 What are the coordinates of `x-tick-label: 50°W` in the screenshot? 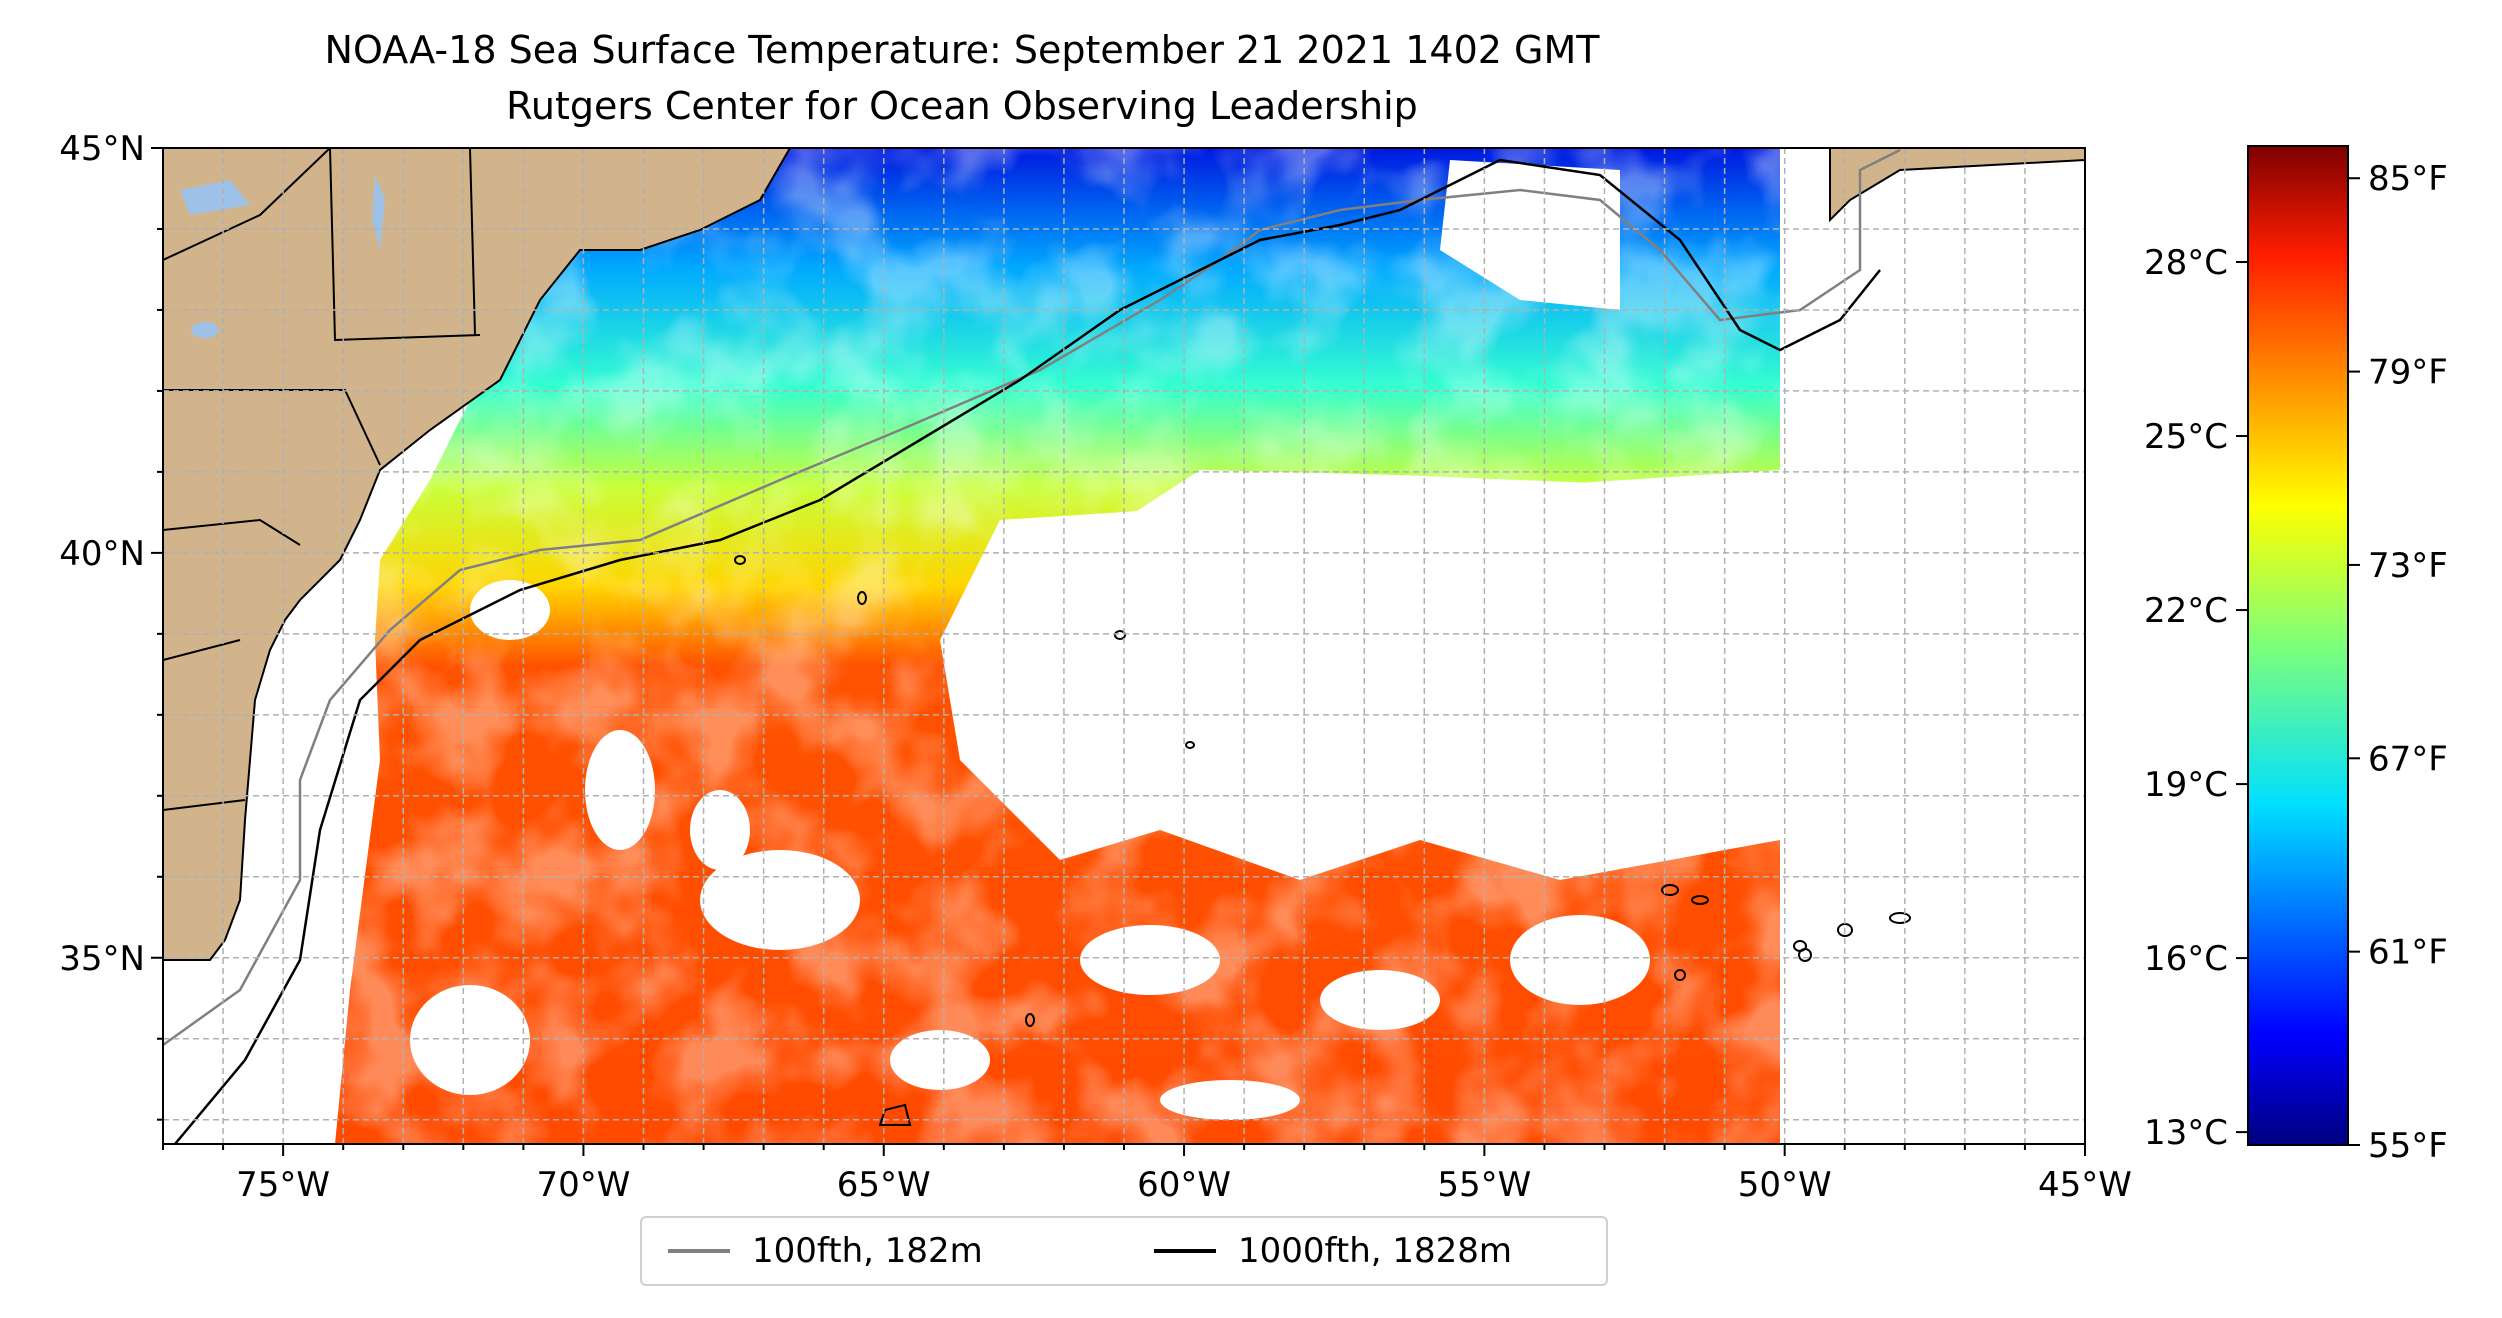 It's located at (1785, 1185).